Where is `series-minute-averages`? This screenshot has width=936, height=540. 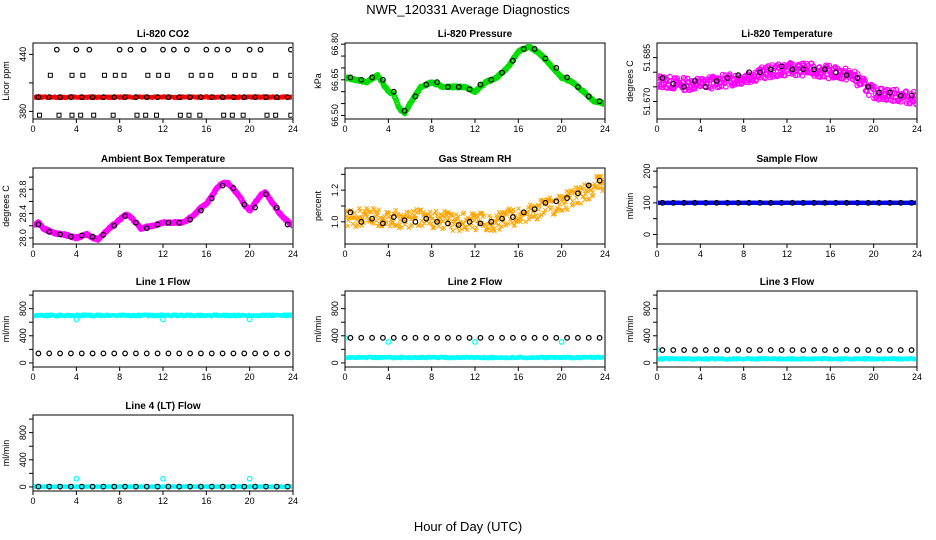
series-minute-averages is located at coordinates (787, 358).